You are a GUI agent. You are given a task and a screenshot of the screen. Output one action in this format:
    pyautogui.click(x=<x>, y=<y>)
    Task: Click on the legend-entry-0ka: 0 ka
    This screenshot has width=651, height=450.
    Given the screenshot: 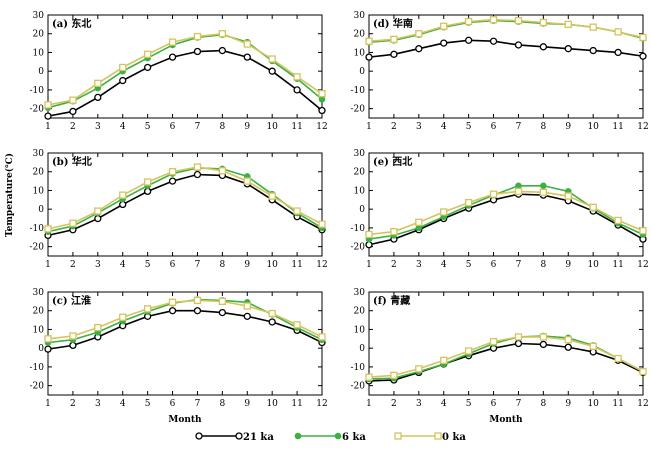 What is the action you would take?
    pyautogui.click(x=430, y=437)
    